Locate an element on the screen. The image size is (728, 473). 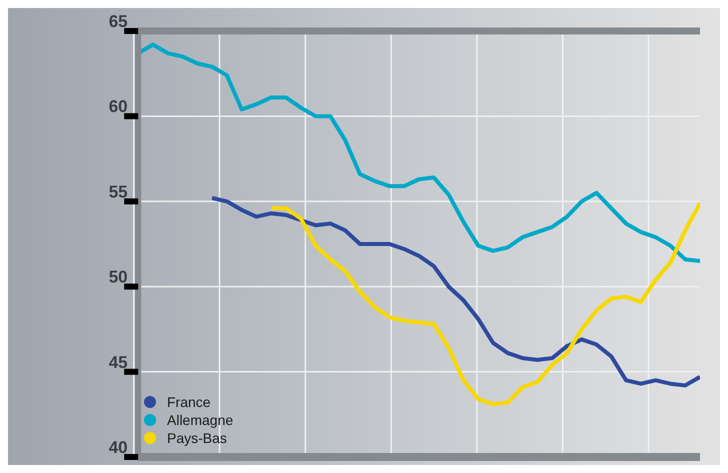
y-tick-label: 60 is located at coordinates (118, 106).